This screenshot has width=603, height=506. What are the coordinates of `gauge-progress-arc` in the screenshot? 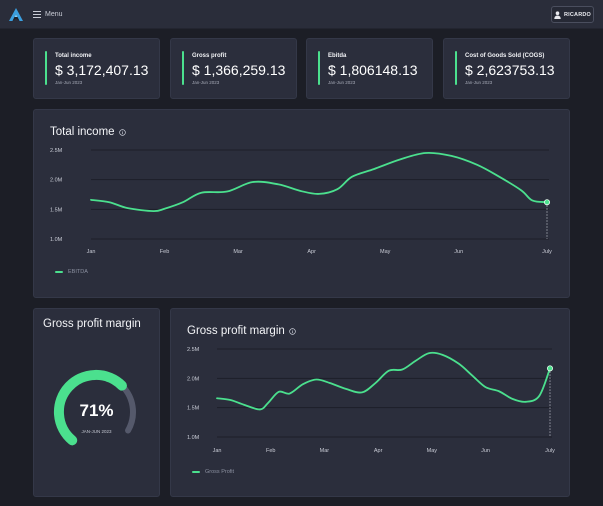 It's located at (90, 407).